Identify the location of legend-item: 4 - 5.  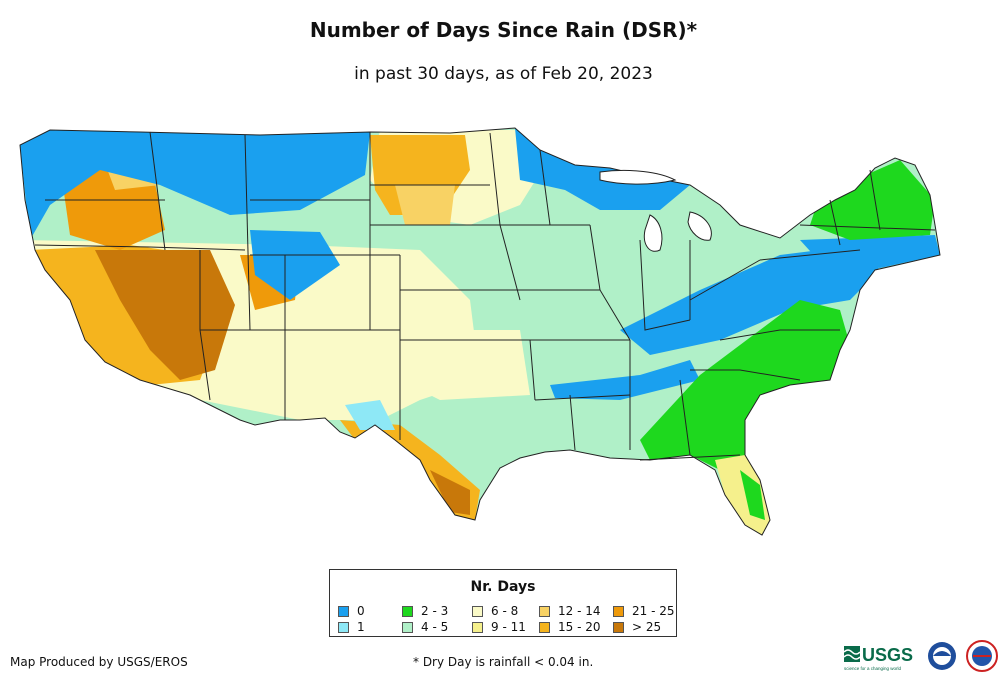
(425, 627).